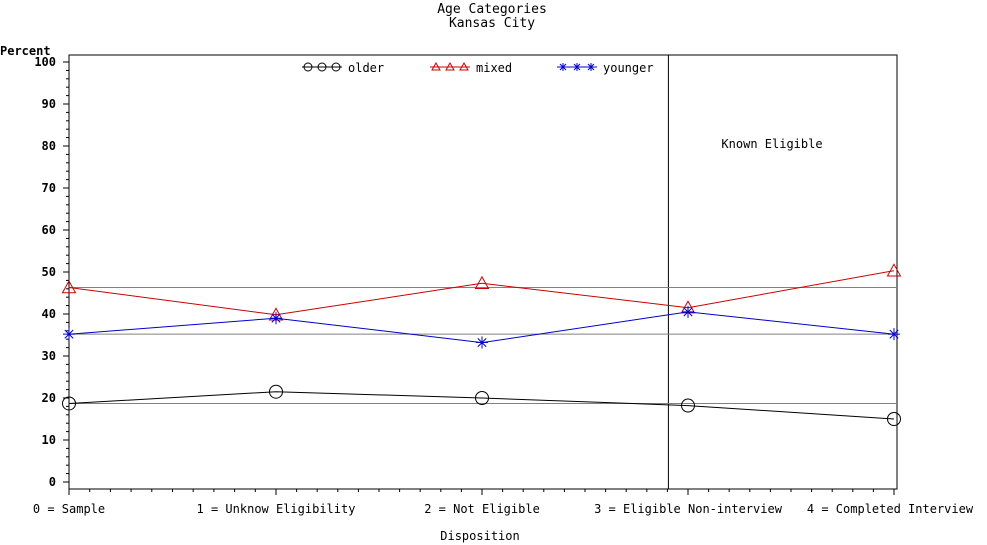  I want to click on x-tick-label: 0 = Sample, so click(69, 509).